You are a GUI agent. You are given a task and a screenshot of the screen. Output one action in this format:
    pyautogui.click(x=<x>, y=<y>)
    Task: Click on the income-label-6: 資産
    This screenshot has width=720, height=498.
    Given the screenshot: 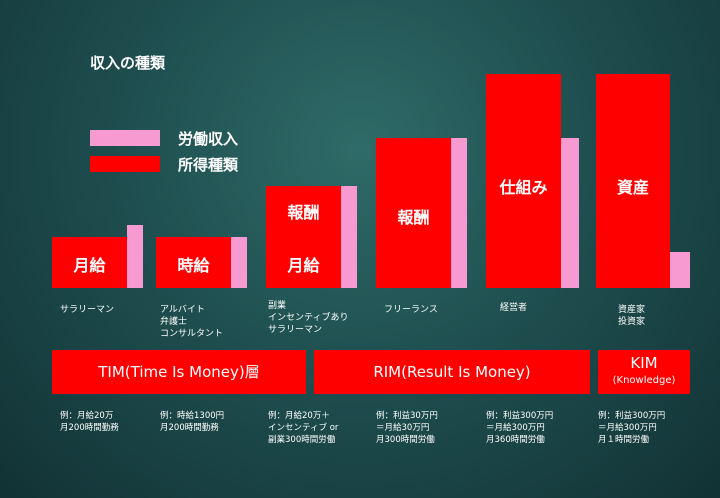 What is the action you would take?
    pyautogui.click(x=632, y=187)
    